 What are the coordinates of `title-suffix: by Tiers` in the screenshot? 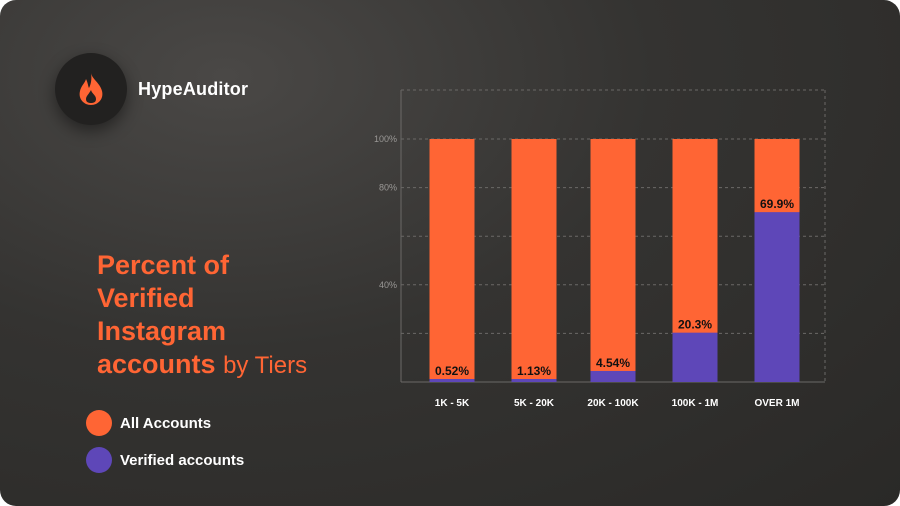 It's located at (265, 365).